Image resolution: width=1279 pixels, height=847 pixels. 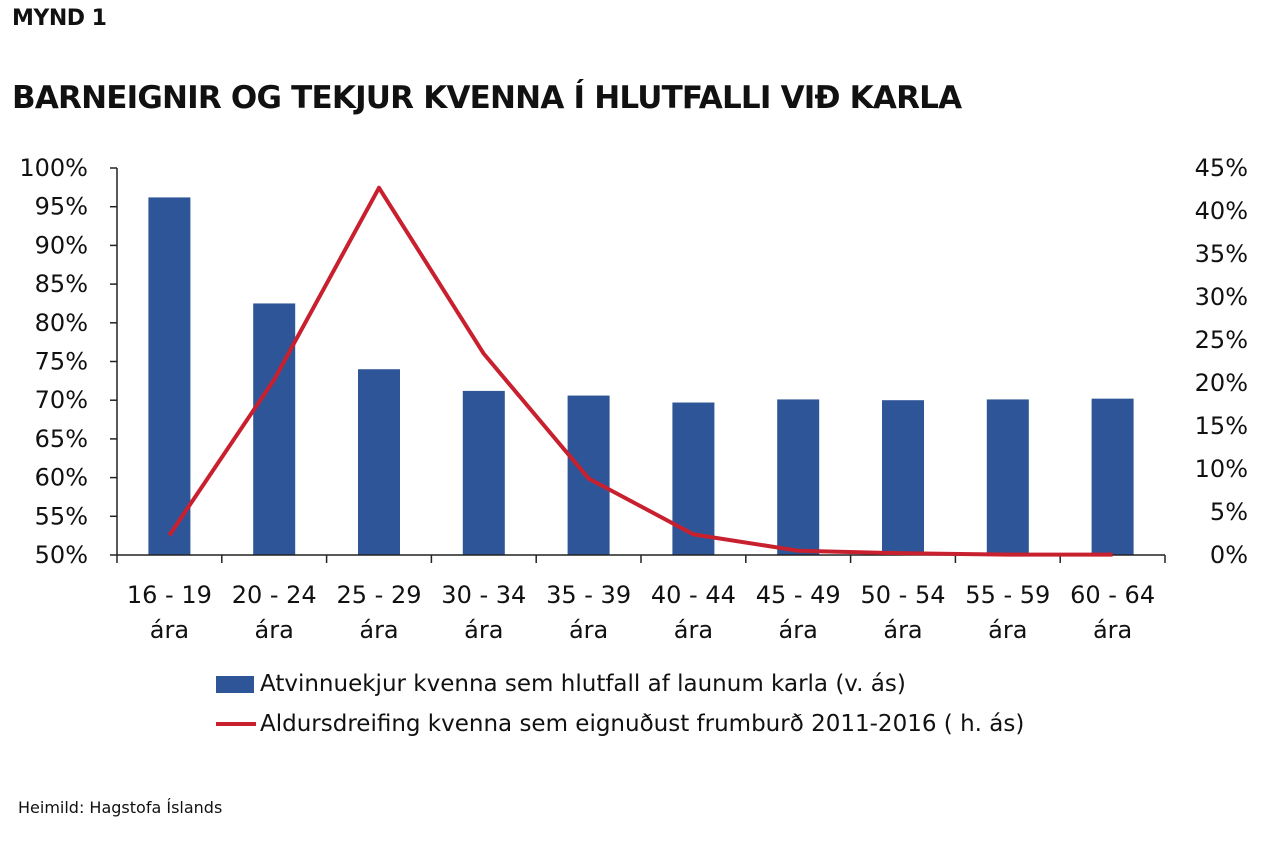 I want to click on category-label-3: 30 - 34, so click(x=483, y=595).